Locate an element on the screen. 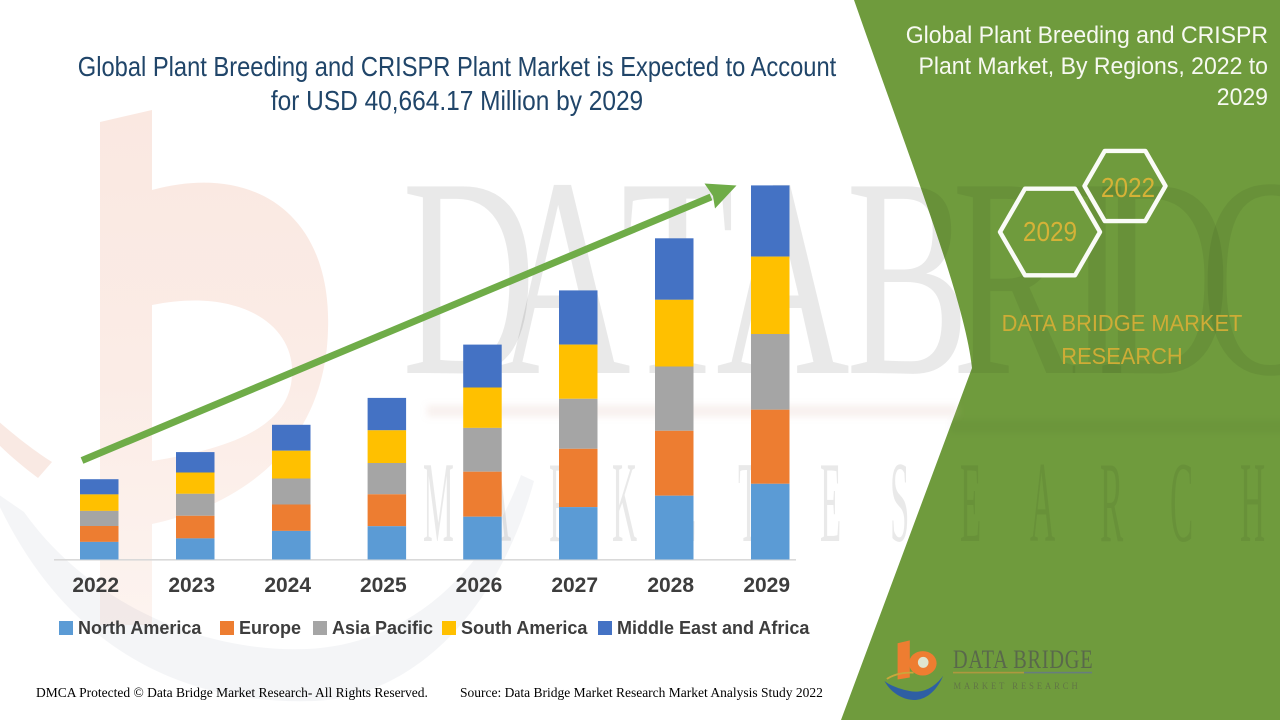 The image size is (1280, 720). svg-text: H is located at coordinates (1252, 502).